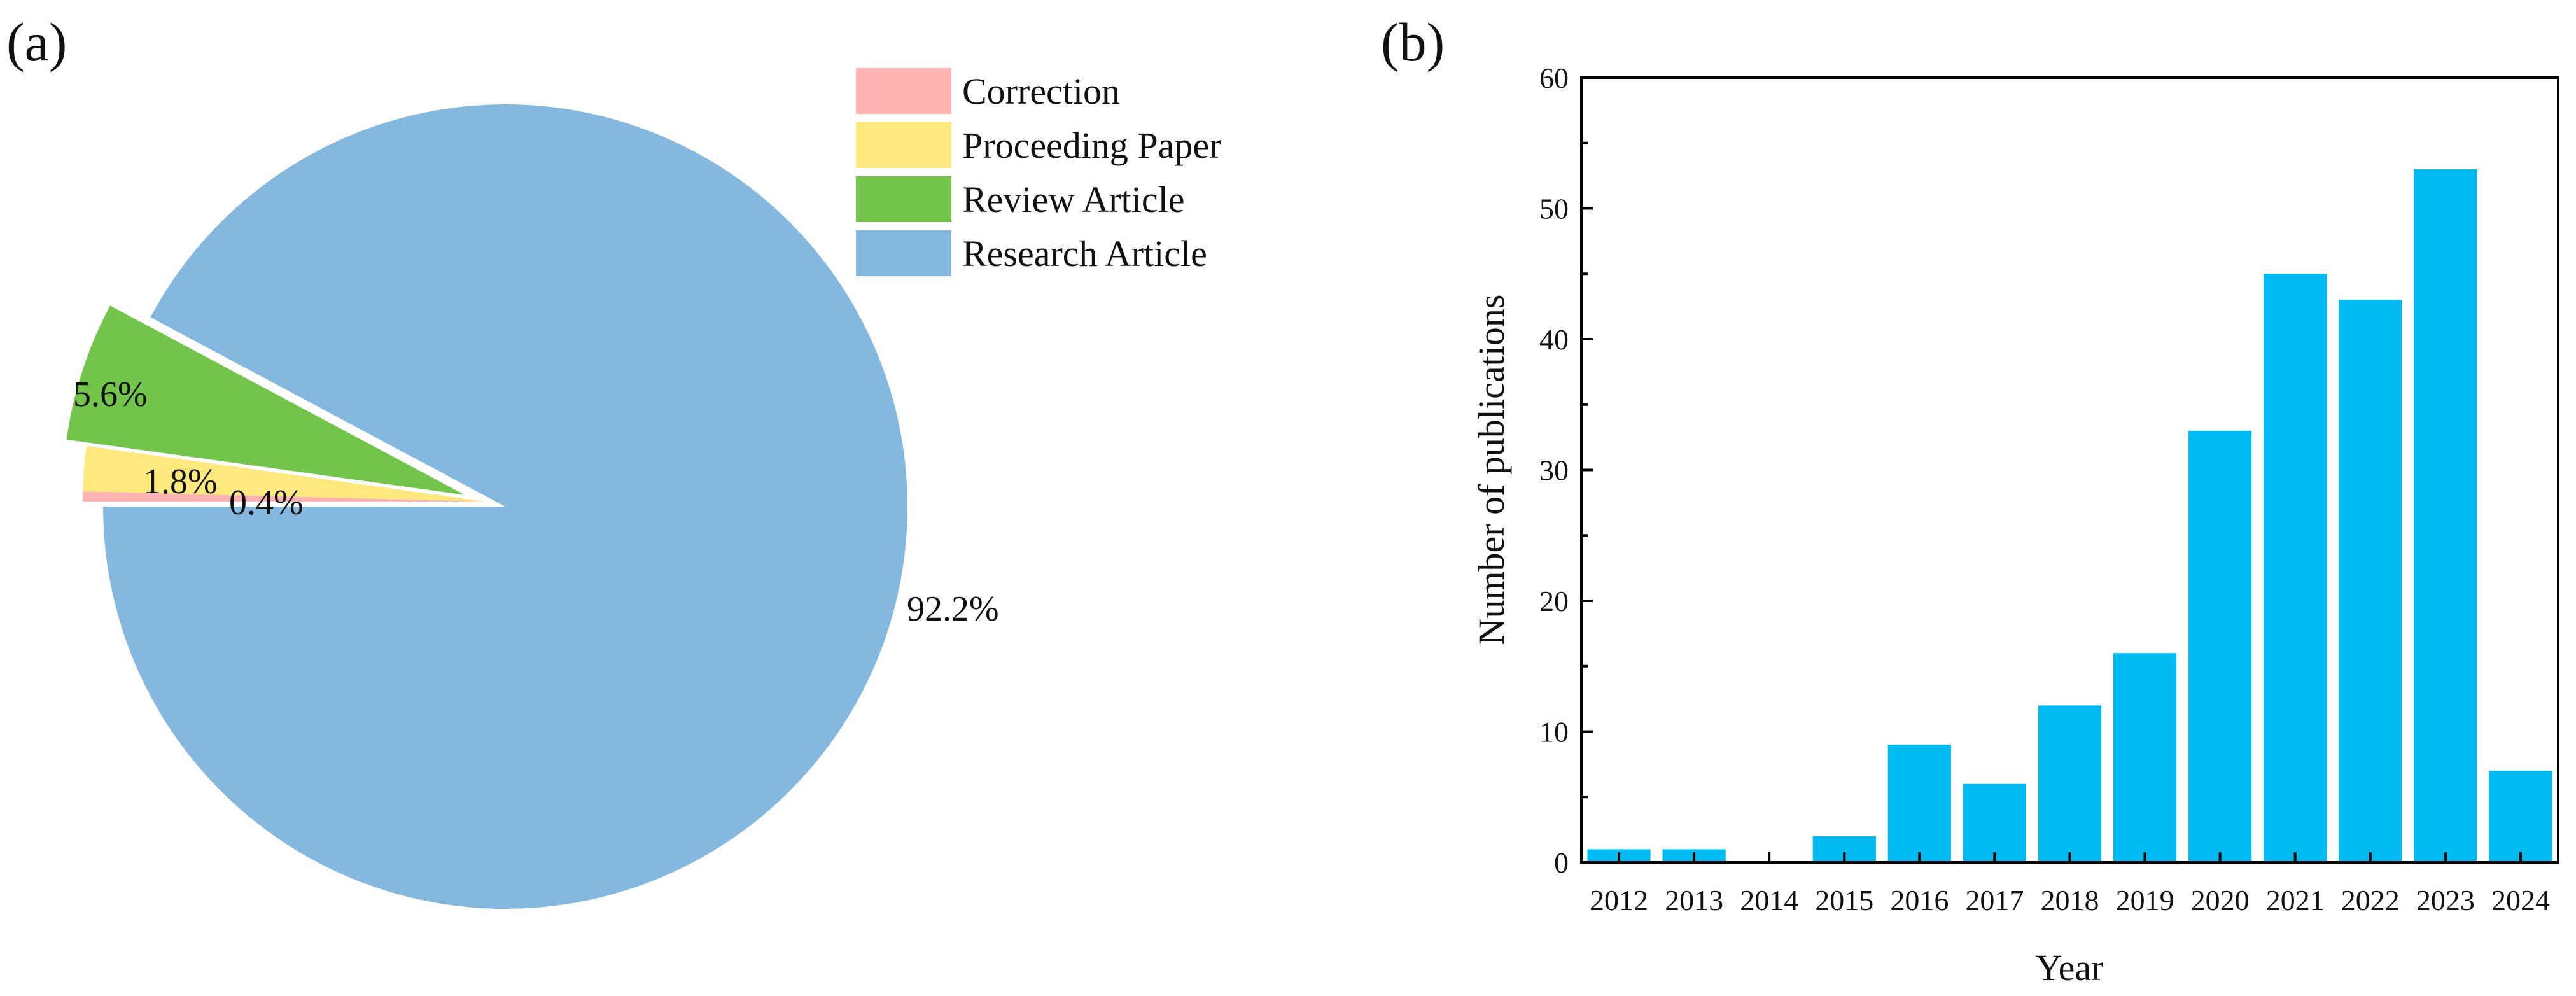 This screenshot has height=996, width=2576. Describe the element at coordinates (2520, 816) in the screenshot. I see `bar-2024` at that location.